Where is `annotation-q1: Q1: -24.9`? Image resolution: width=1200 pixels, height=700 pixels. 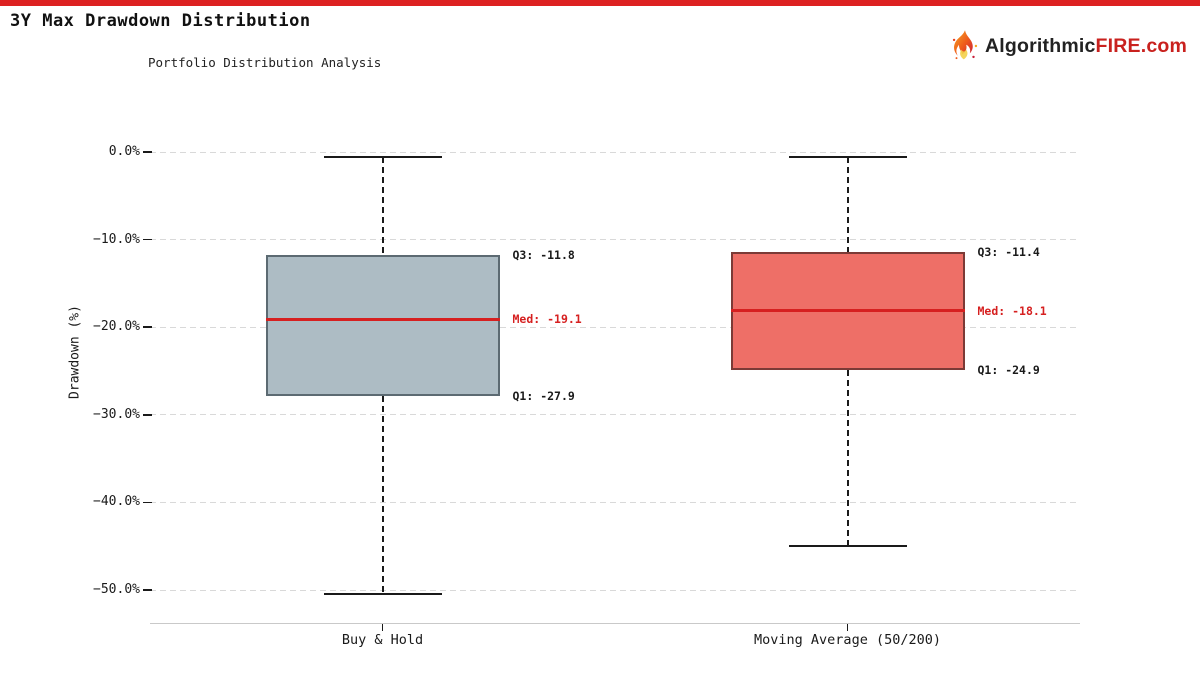 annotation-q1: Q1: -24.9 is located at coordinates (1008, 370).